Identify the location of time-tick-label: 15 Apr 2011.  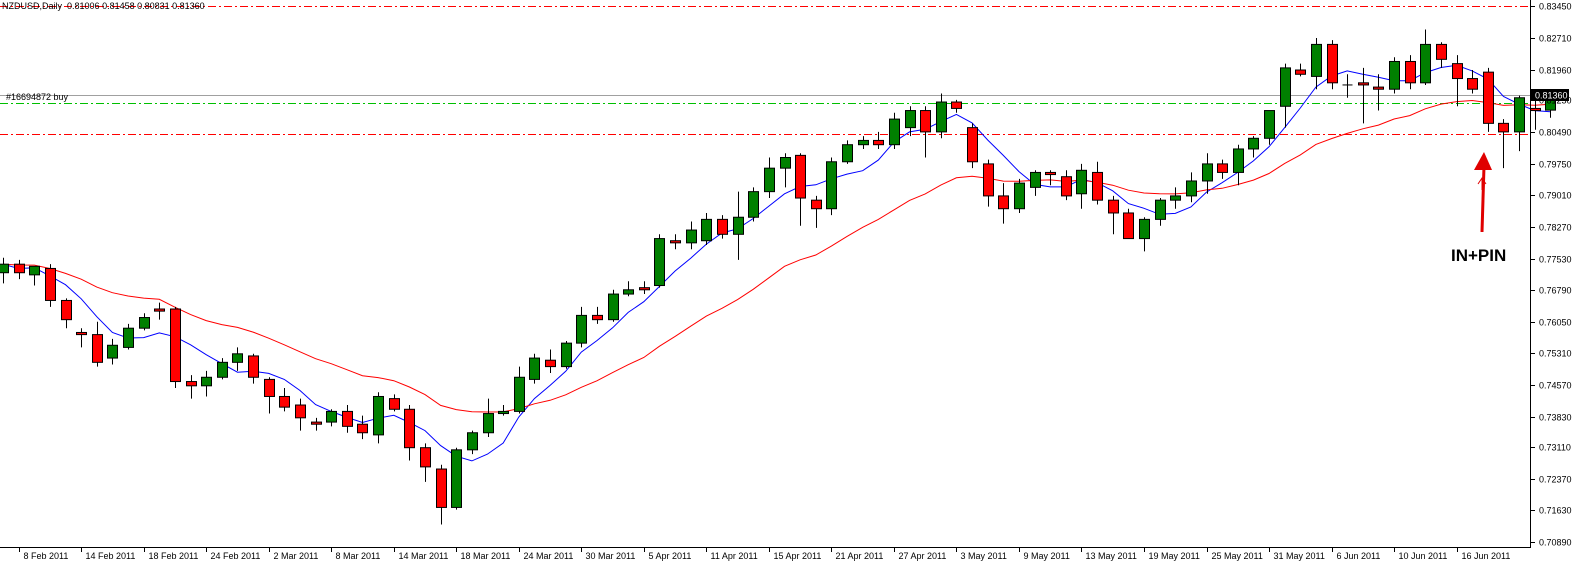
(798, 556).